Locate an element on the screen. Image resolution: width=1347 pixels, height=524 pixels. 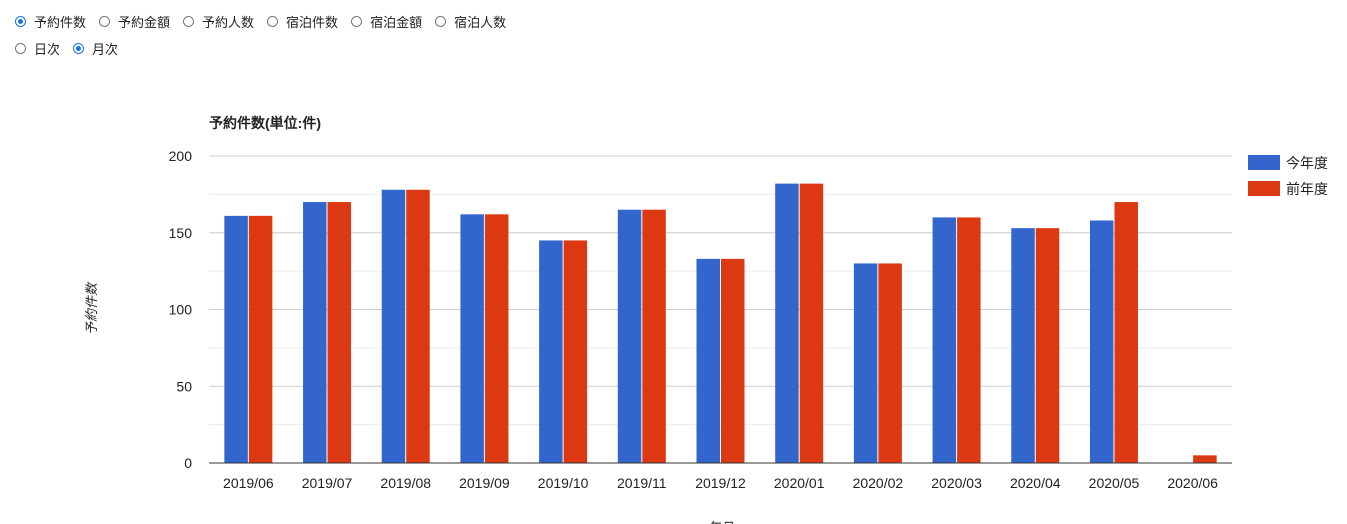
y-tick-label: 50 is located at coordinates (184, 386).